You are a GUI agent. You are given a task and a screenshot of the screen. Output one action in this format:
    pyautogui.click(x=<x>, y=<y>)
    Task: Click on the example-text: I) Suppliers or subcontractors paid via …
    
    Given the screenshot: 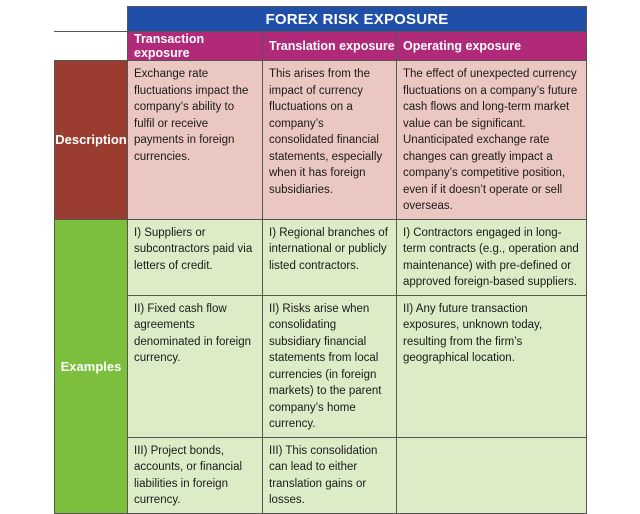 What is the action you would take?
    pyautogui.click(x=193, y=249)
    